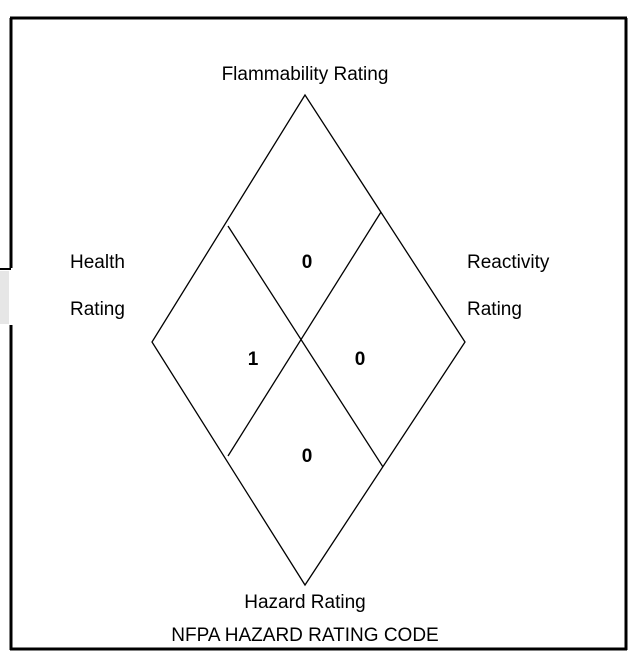 The width and height of the screenshot is (633, 658). Describe the element at coordinates (304, 602) in the screenshot. I see `hazard-label: Hazard Rating` at that location.